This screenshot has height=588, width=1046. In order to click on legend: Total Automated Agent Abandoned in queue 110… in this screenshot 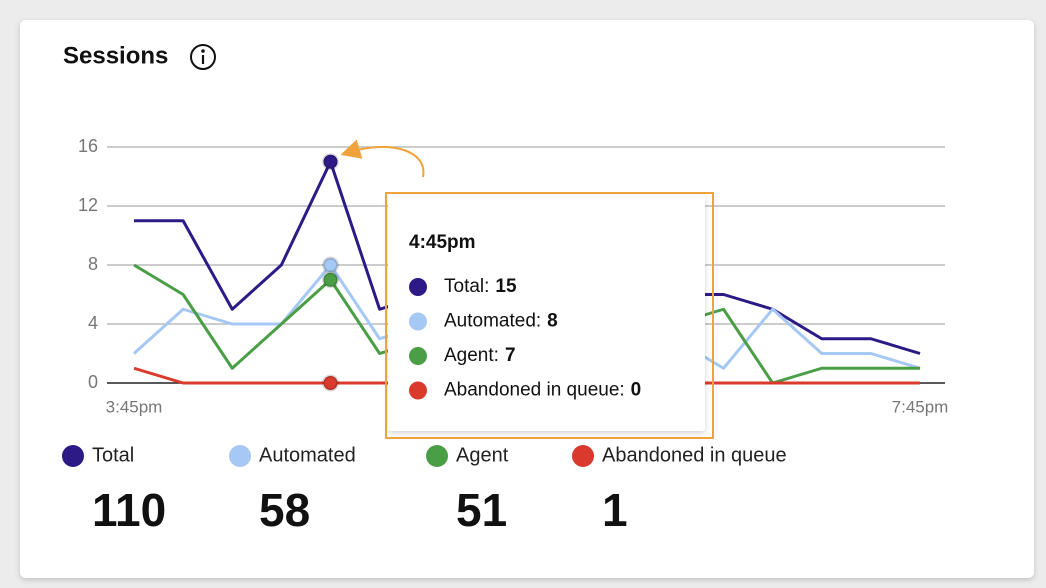, I will do `click(424, 490)`.